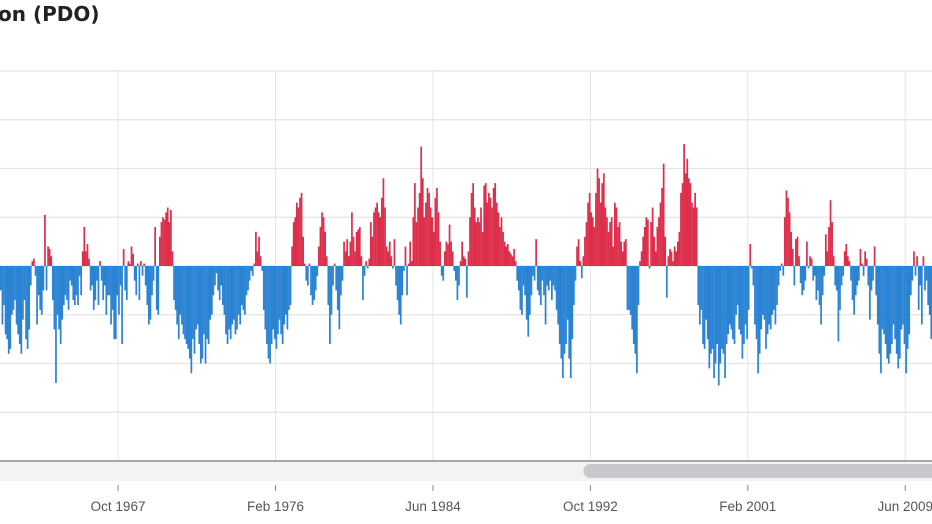 This screenshot has width=932, height=524. I want to click on navigator-scrollbar-thumb, so click(757, 471).